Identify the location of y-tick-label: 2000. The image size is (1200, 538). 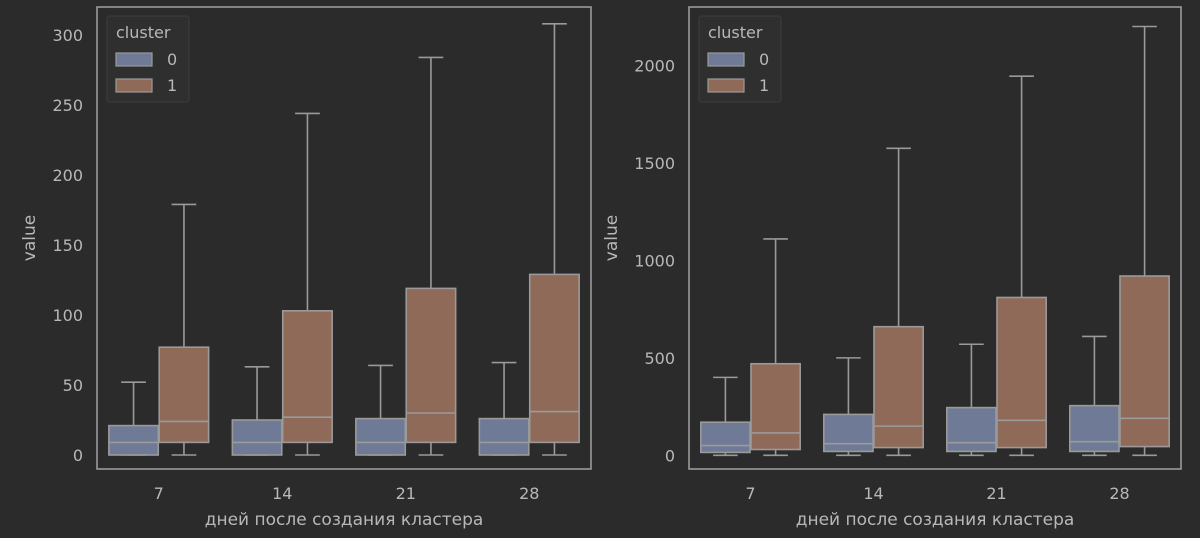
(654, 65).